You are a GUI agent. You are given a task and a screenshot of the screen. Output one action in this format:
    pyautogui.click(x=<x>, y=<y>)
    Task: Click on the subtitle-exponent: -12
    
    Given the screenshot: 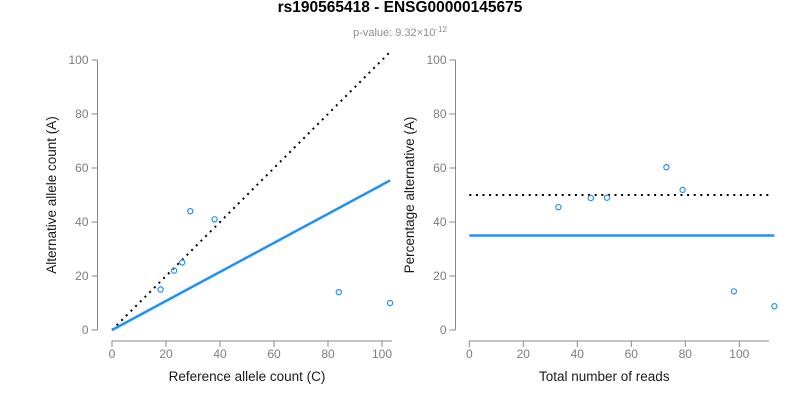 What is the action you would take?
    pyautogui.click(x=441, y=29)
    